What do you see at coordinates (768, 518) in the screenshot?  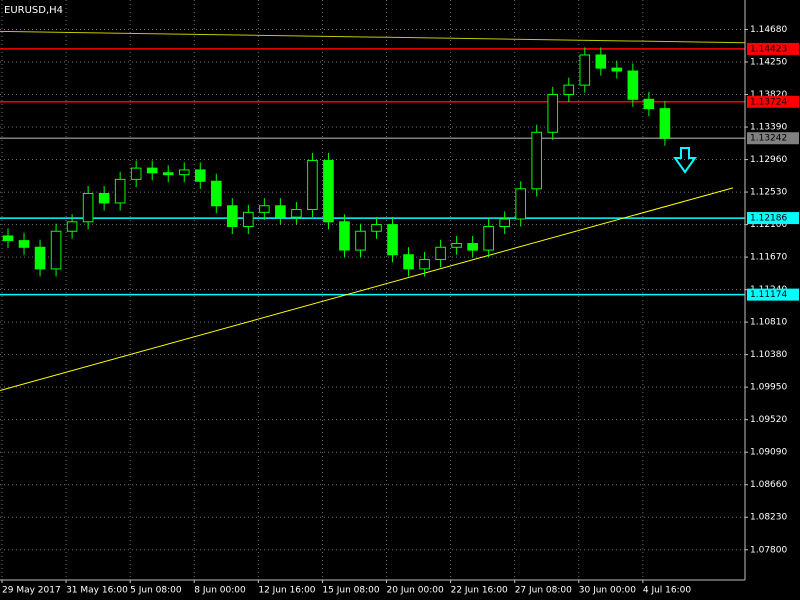 I see `y-tick-label: 1.08230` at bounding box center [768, 518].